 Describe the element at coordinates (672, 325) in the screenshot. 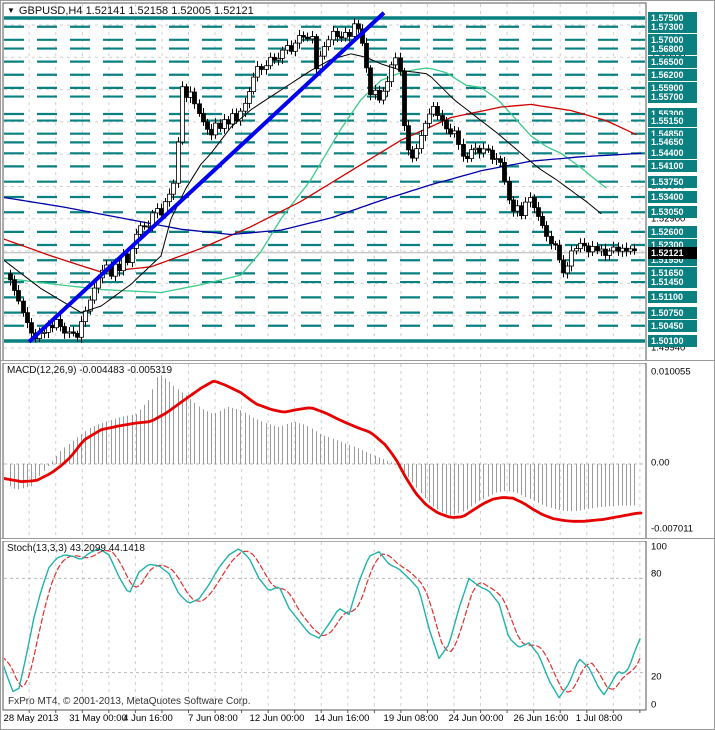

I see `price-level-label: 1.50450` at that location.